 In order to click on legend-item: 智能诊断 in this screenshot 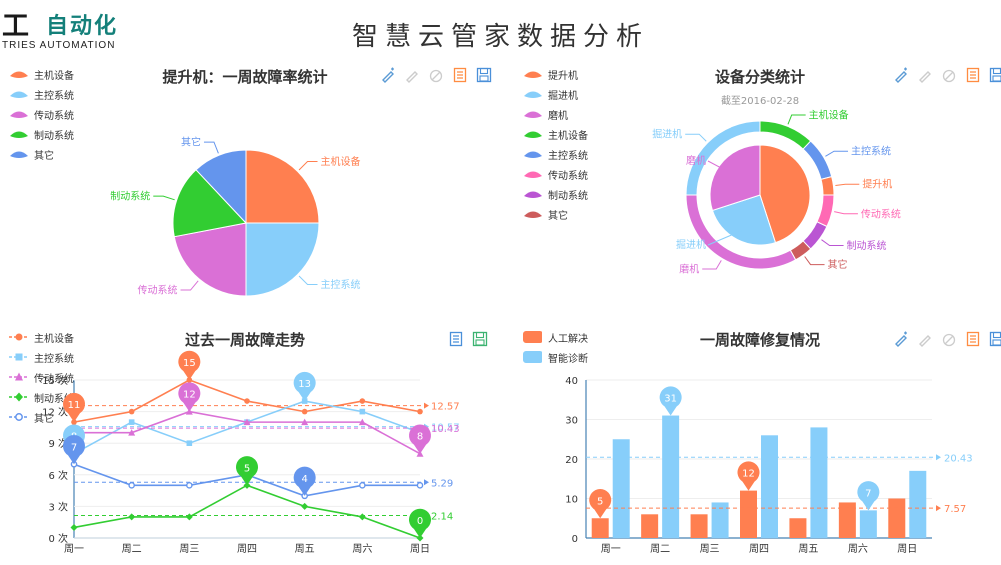, I will do `click(555, 357)`.